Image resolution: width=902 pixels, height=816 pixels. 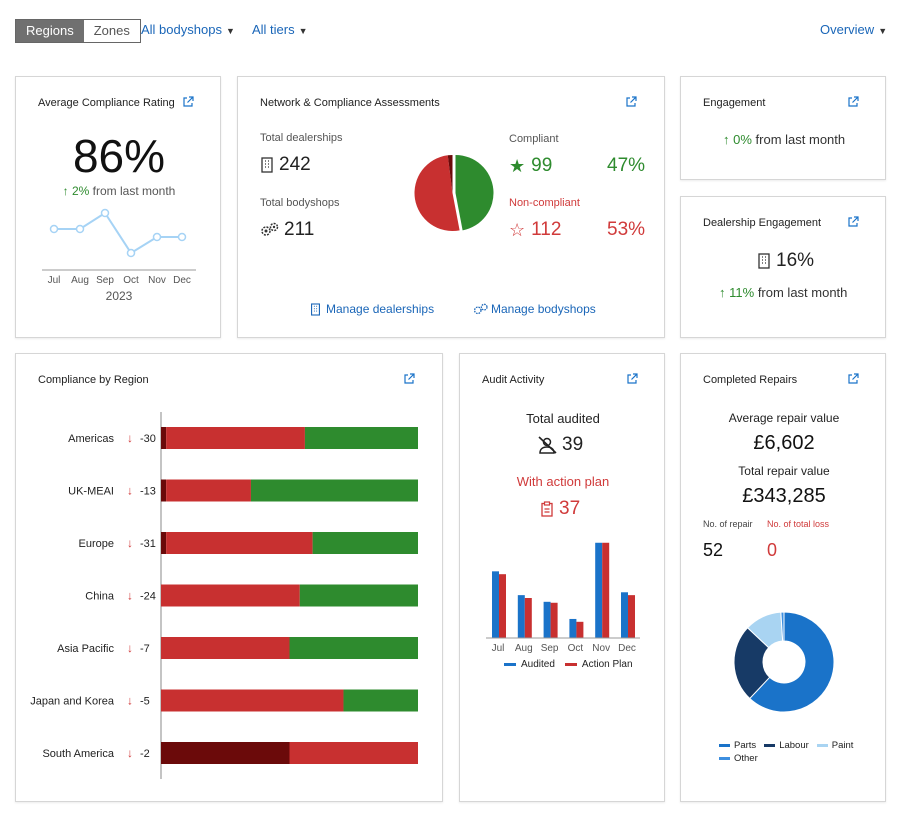 What do you see at coordinates (148, 492) in the screenshot?
I see `region-delta: -13` at bounding box center [148, 492].